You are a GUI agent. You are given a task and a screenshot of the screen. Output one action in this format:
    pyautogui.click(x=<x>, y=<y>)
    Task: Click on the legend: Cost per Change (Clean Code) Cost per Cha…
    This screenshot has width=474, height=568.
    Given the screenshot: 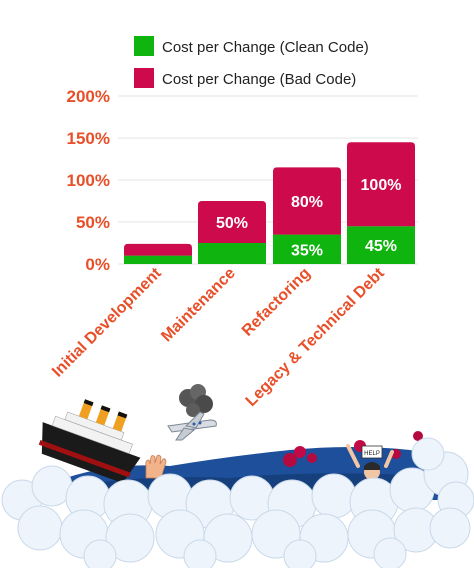 What is the action you would take?
    pyautogui.click(x=251, y=62)
    